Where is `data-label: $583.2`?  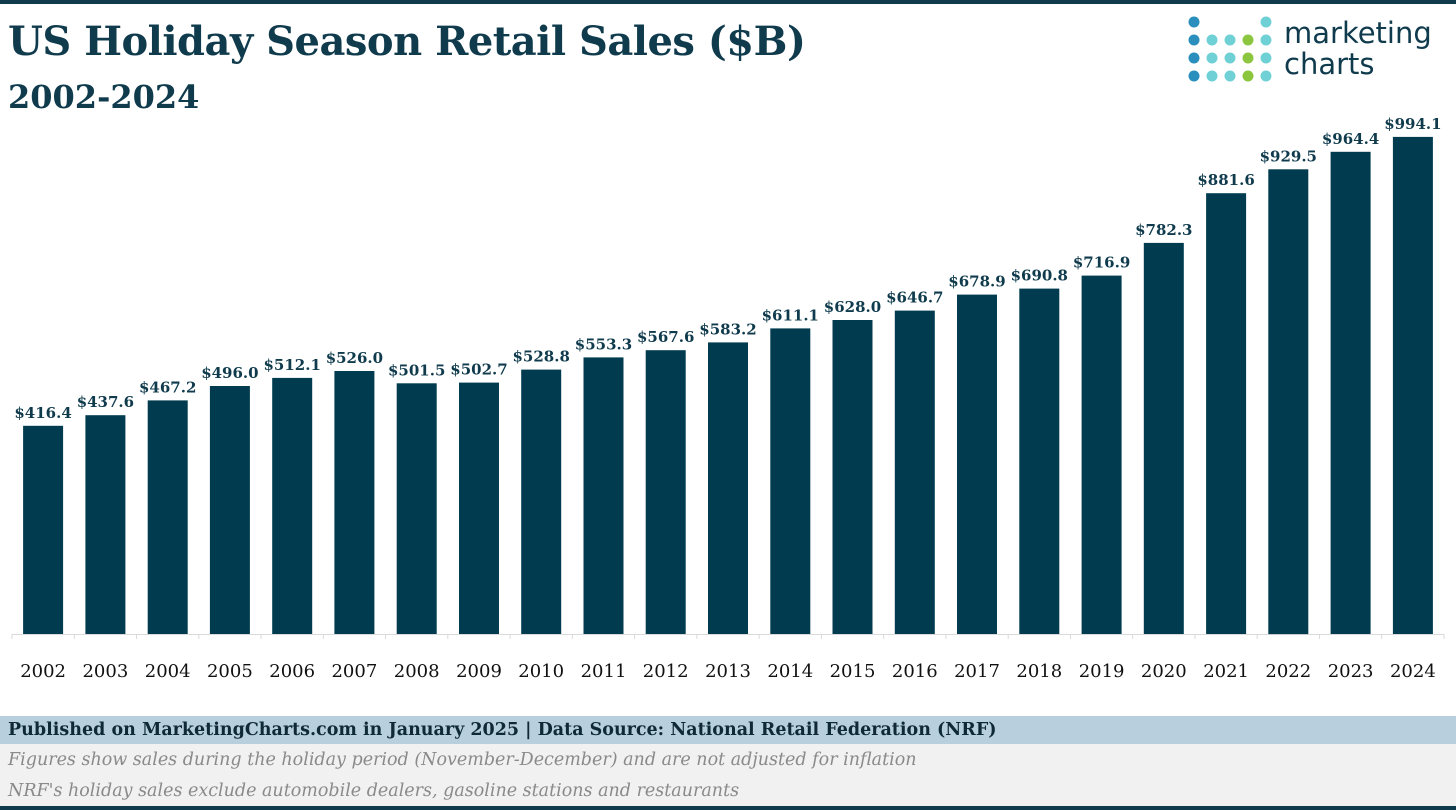 data-label: $583.2 is located at coordinates (727, 329).